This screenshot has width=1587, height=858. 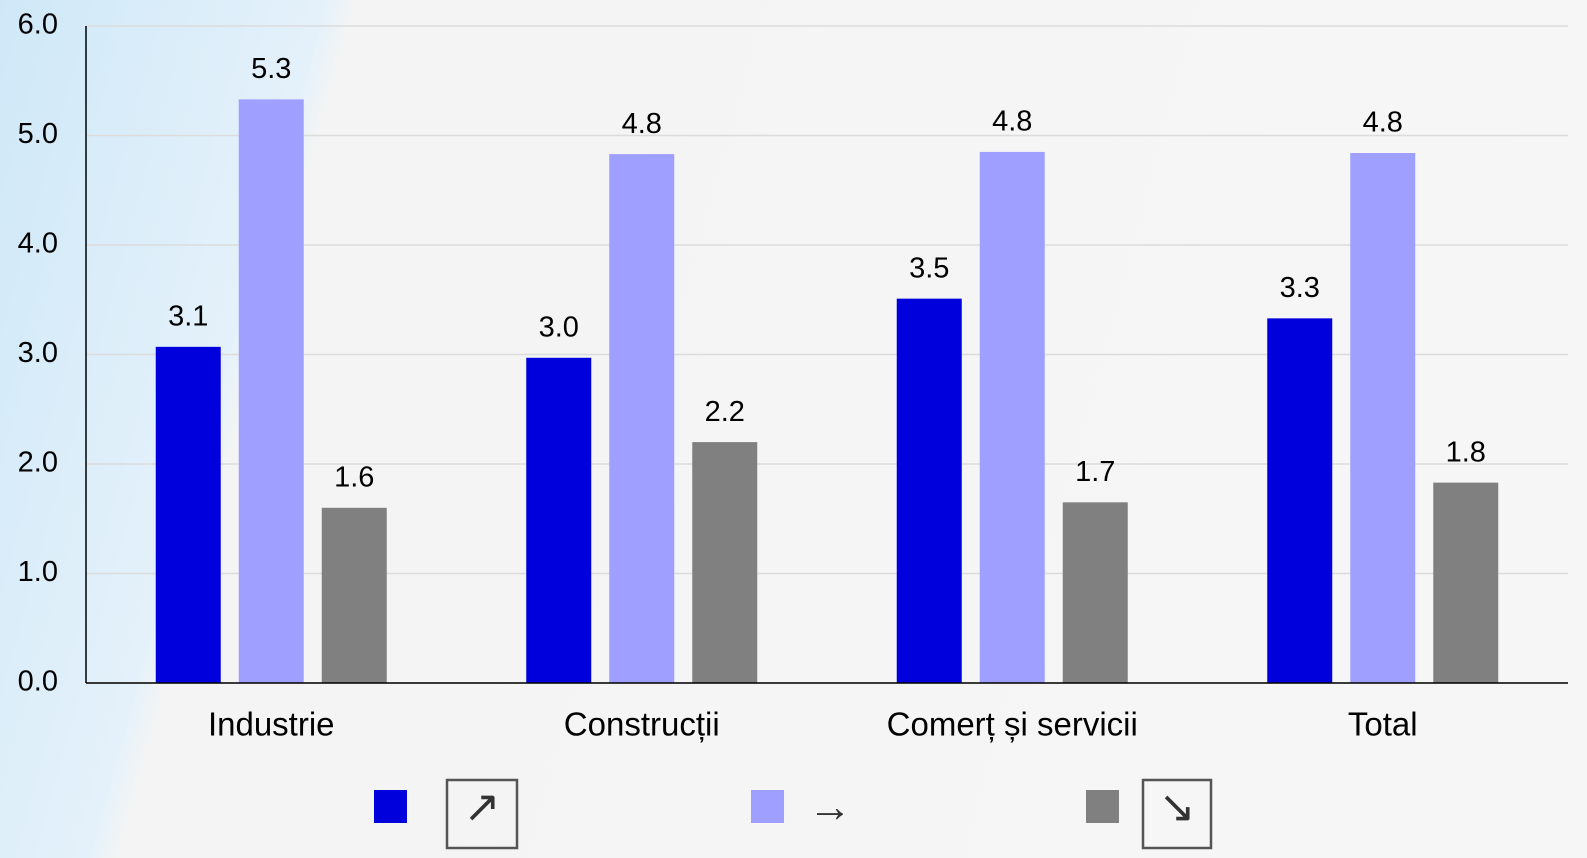 I want to click on value-label: 5.3, so click(x=271, y=69).